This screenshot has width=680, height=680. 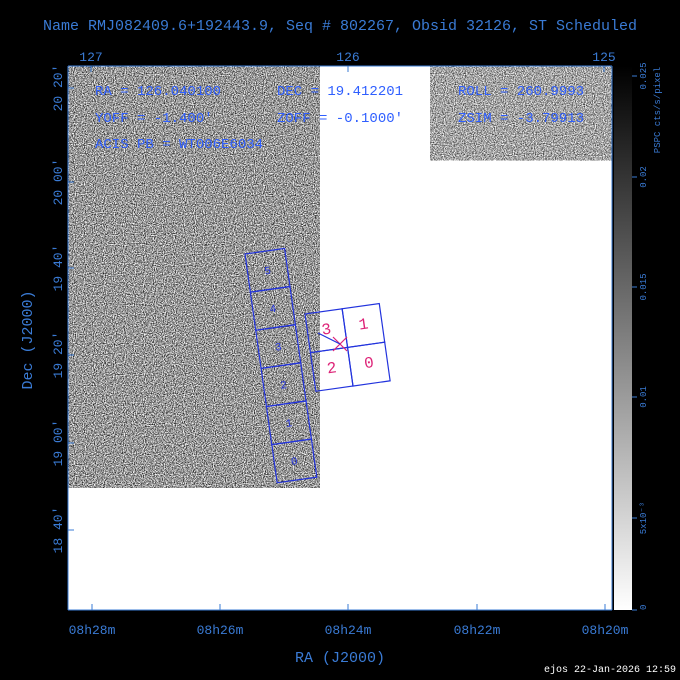 I want to click on info-zoff: ZOFF = -0.1000', so click(x=340, y=119).